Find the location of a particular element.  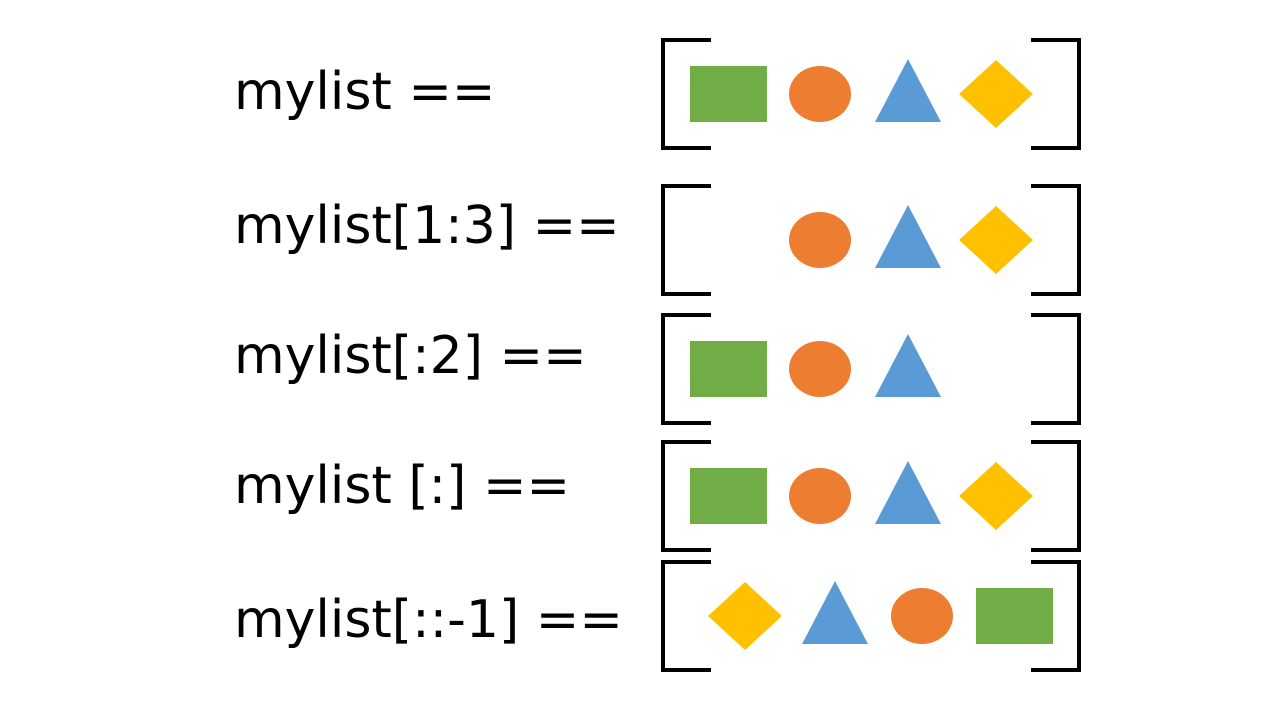

expression-label-slice-1-3: mylist[1:3] == is located at coordinates (427, 226).